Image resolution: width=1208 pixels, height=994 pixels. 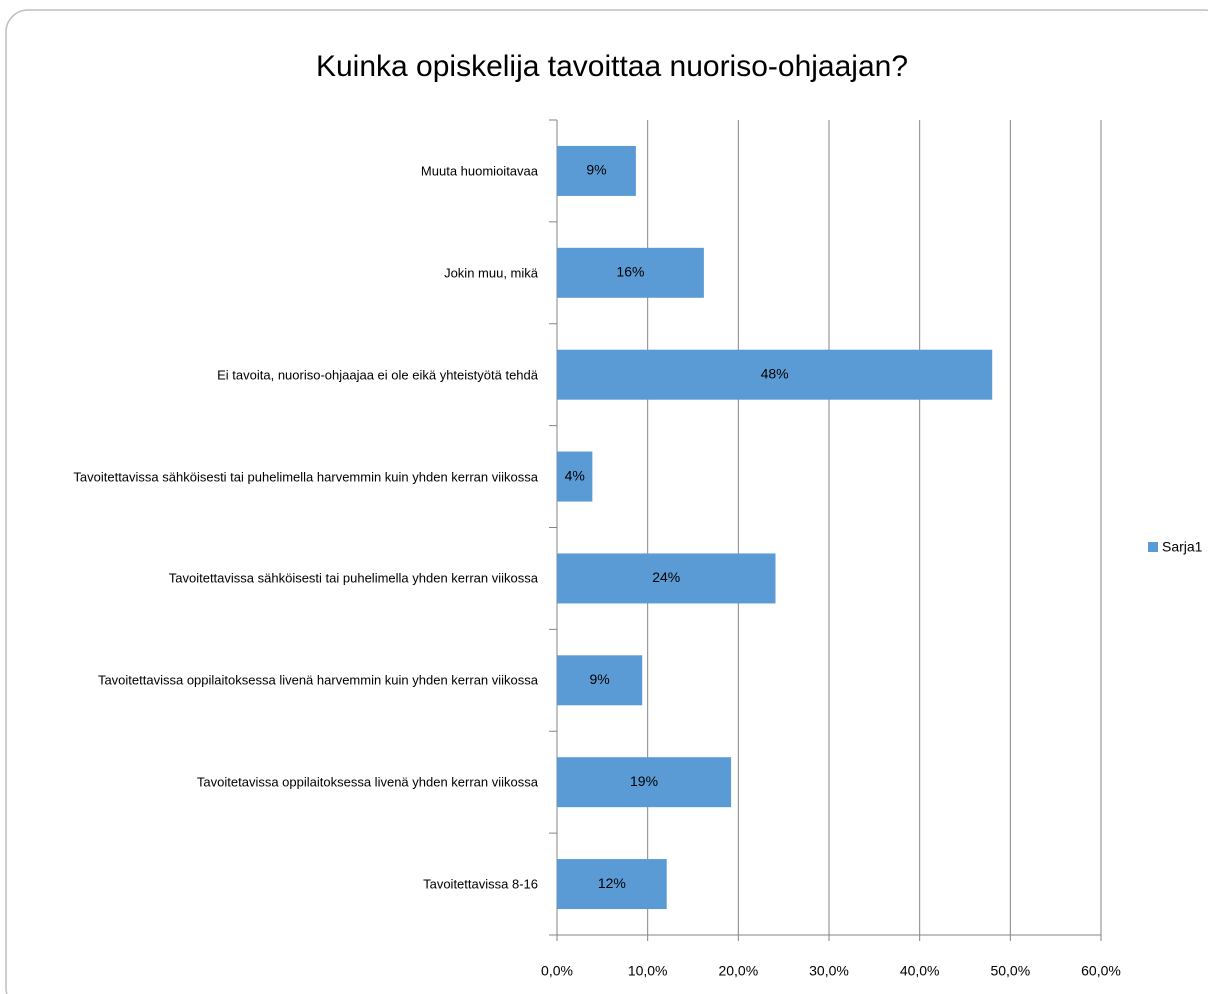 I want to click on data-label: 16%, so click(x=630, y=272).